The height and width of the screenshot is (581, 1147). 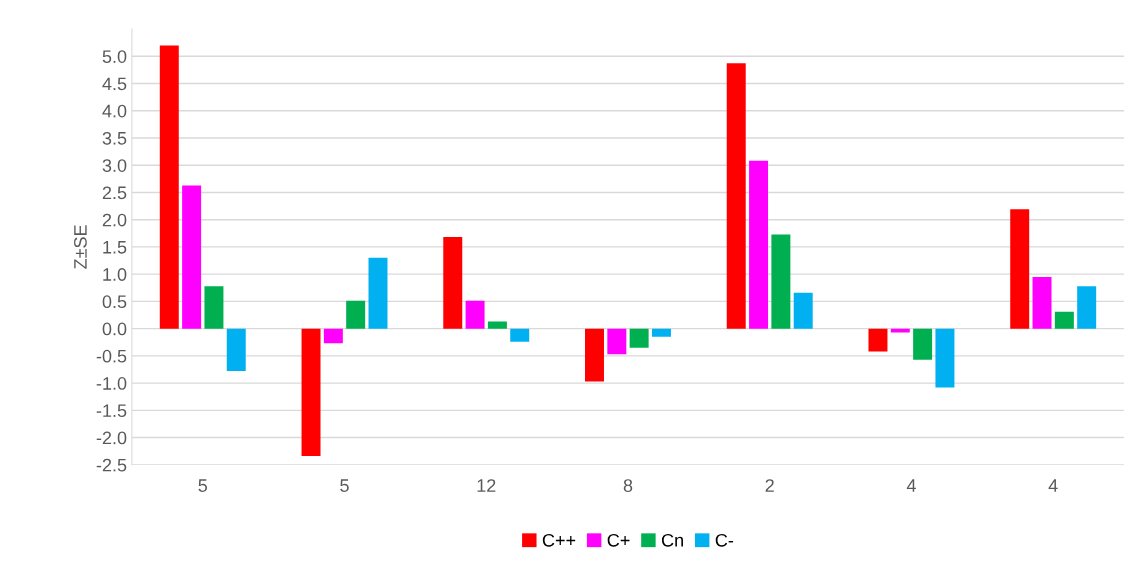 I want to click on y-tick-label: -2.5, so click(x=111, y=465).